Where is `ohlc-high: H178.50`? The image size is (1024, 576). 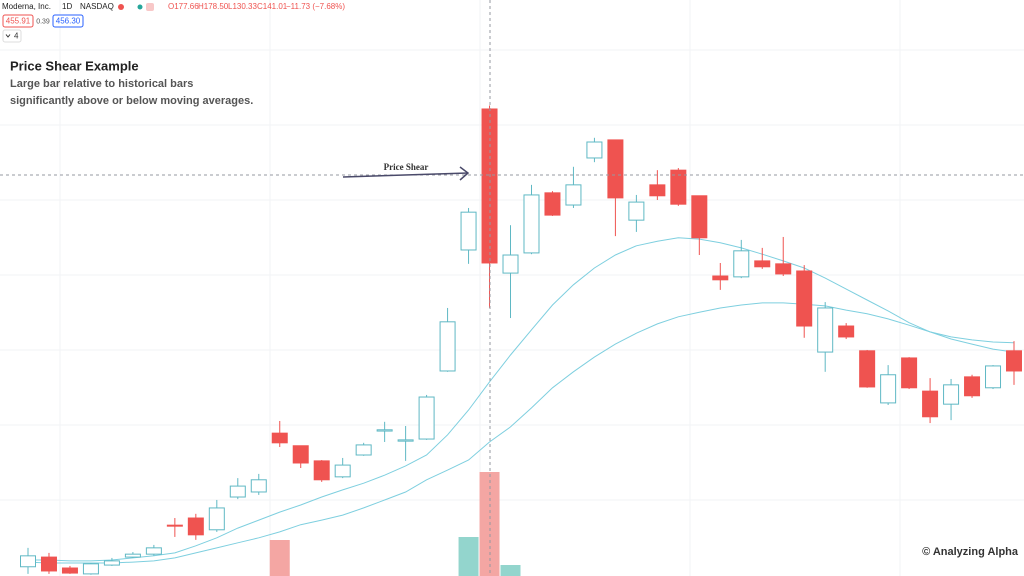 ohlc-high: H178.50 is located at coordinates (213, 6).